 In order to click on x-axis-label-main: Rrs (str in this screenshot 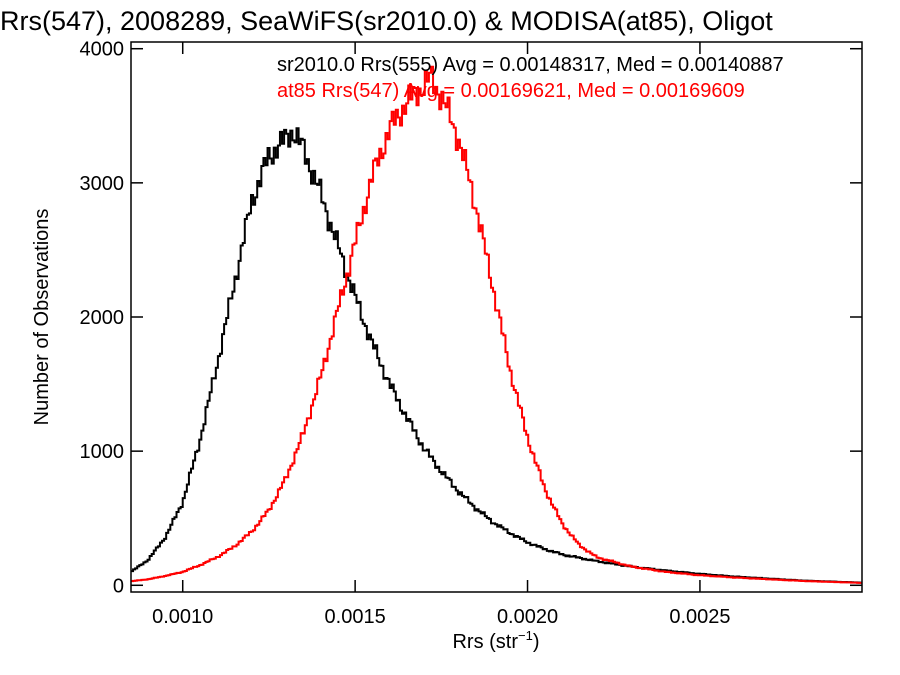, I will do `click(485, 642)`.